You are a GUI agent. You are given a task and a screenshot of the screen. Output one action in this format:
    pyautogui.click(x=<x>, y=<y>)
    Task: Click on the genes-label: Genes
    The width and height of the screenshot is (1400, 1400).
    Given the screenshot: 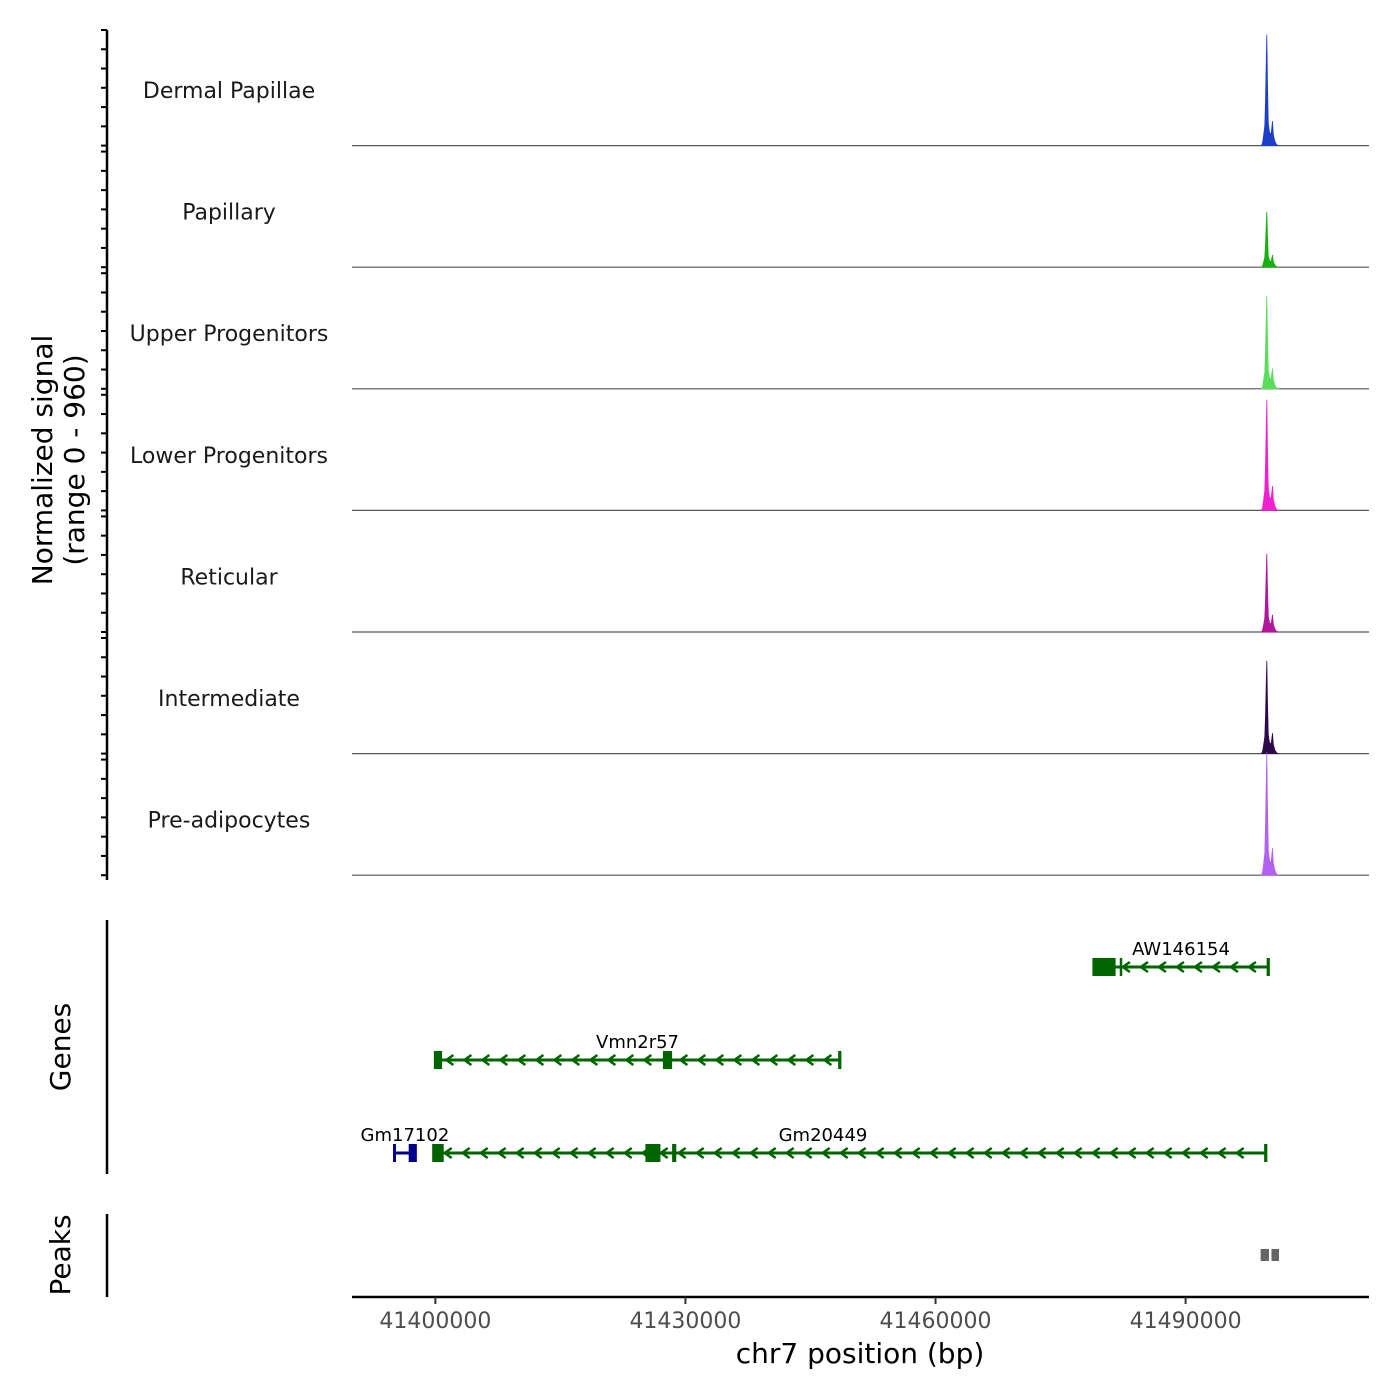 What is the action you would take?
    pyautogui.click(x=60, y=1047)
    